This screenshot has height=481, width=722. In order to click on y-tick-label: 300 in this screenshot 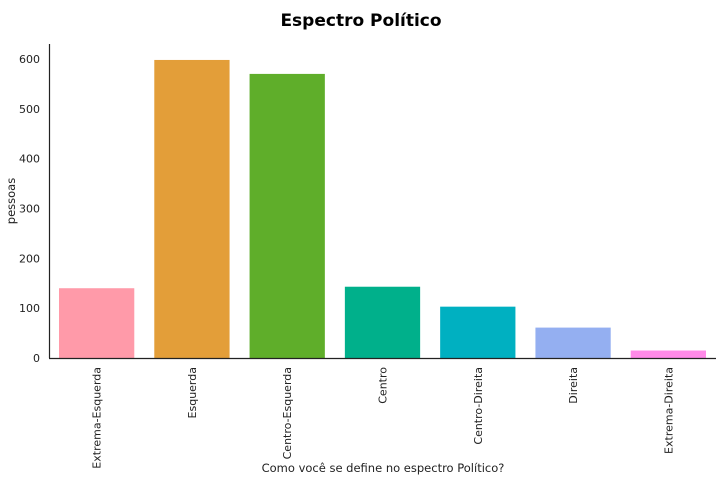, I will do `click(29, 208)`.